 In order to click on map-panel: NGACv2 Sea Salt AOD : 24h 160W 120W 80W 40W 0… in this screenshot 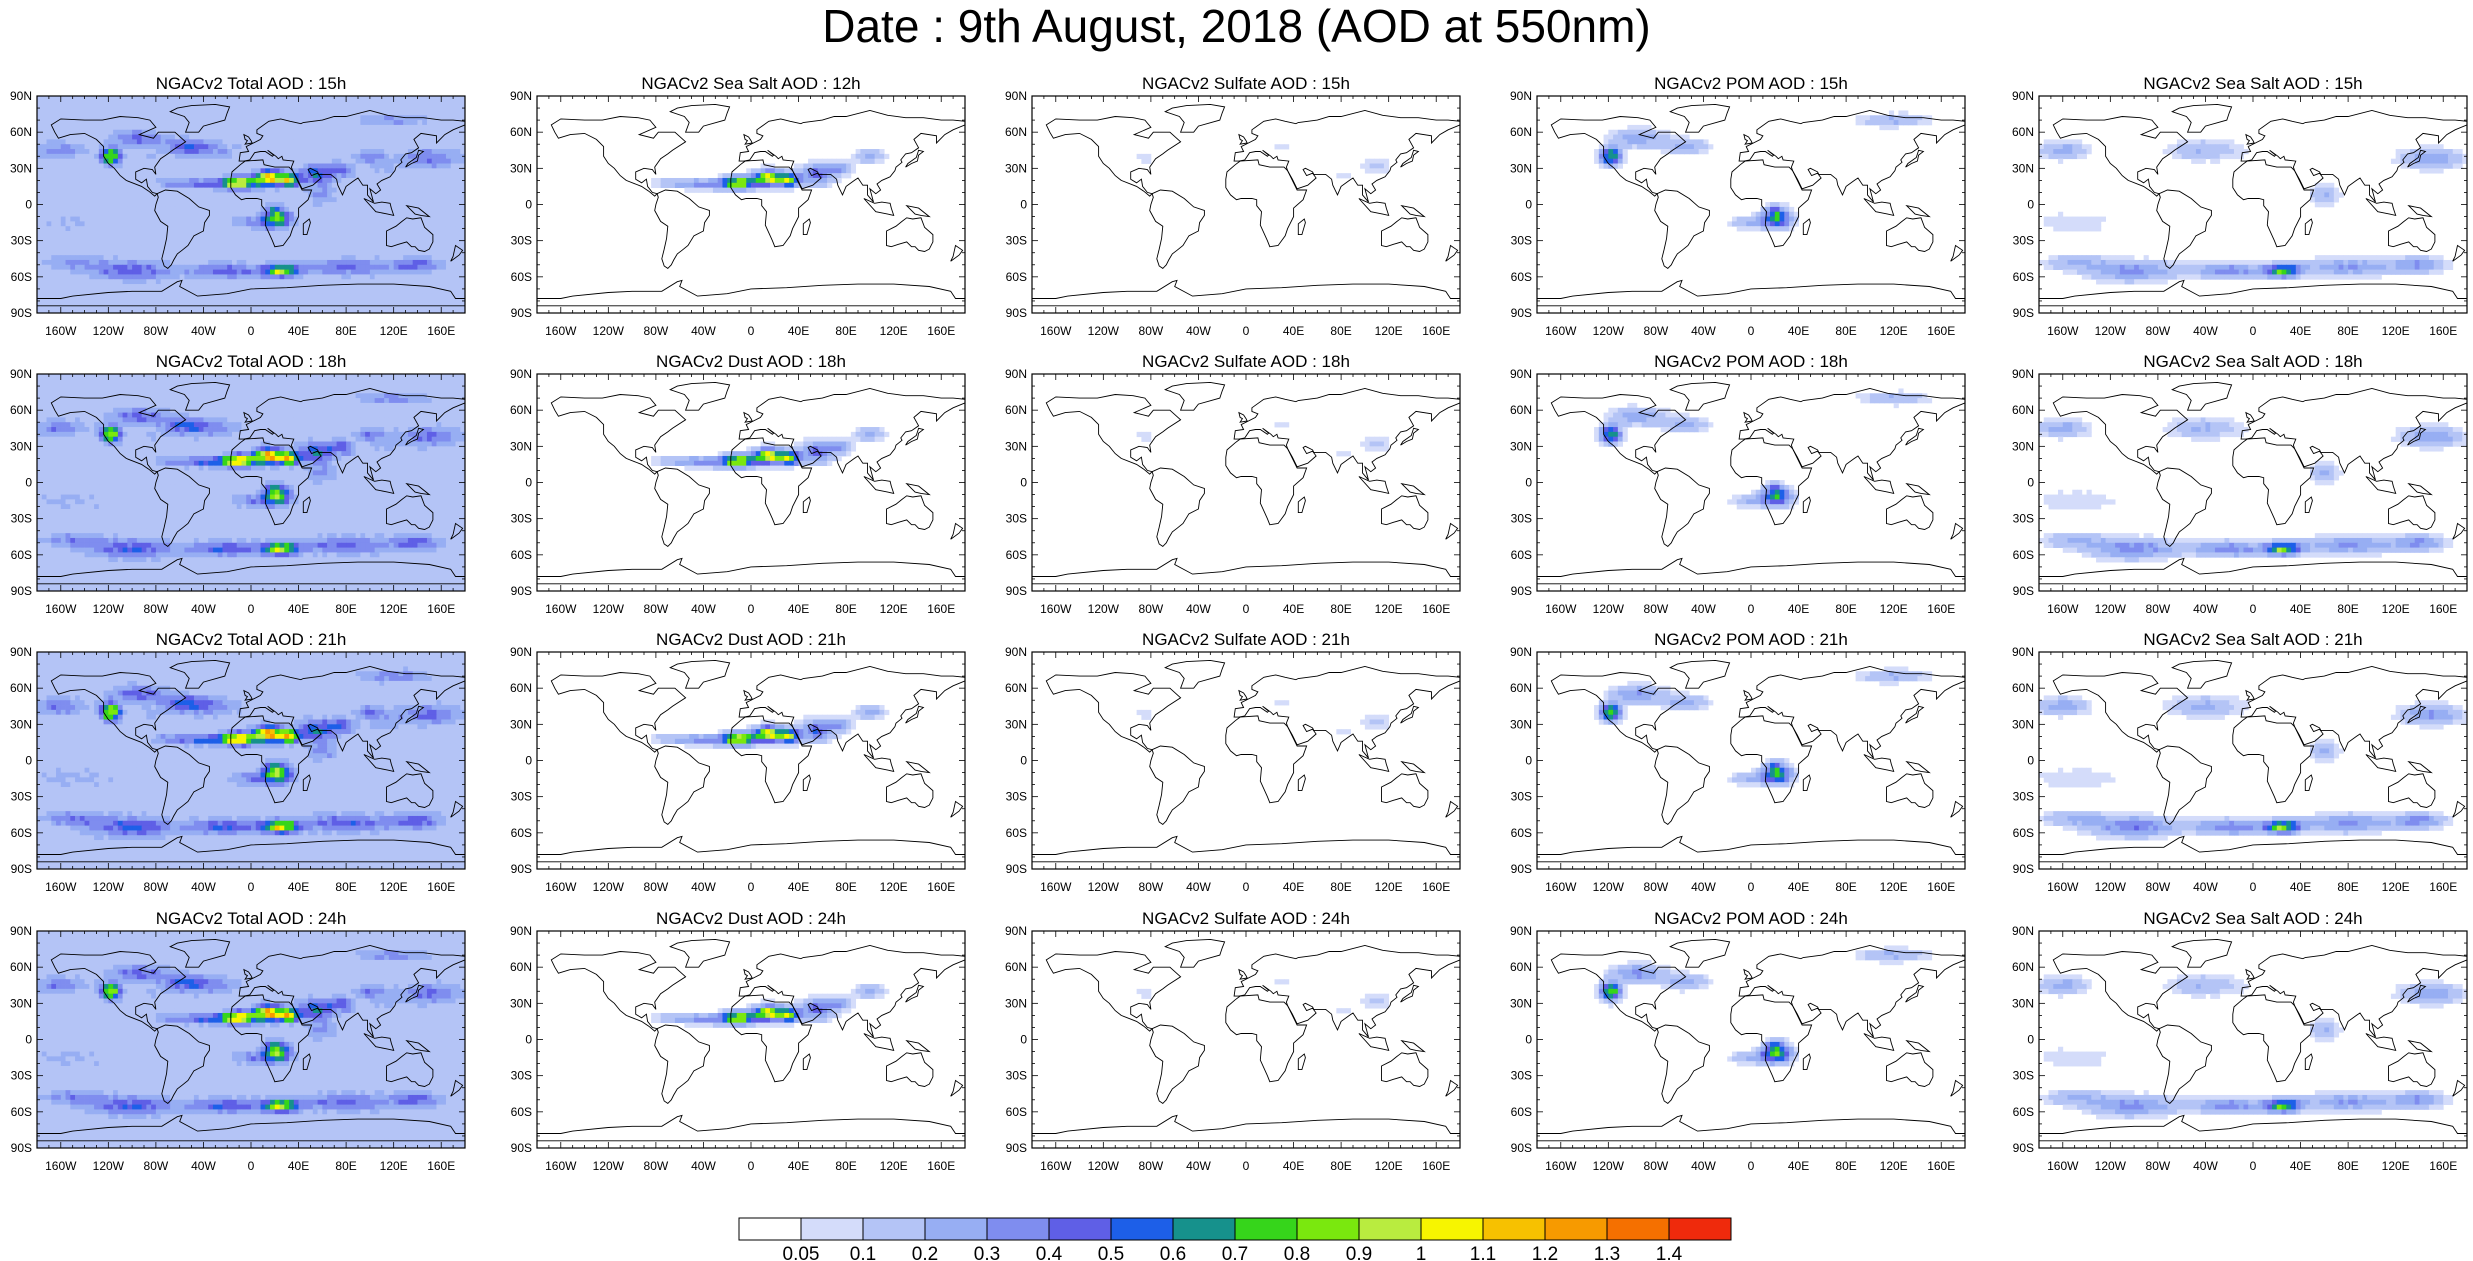, I will do `click(2240, 1048)`.